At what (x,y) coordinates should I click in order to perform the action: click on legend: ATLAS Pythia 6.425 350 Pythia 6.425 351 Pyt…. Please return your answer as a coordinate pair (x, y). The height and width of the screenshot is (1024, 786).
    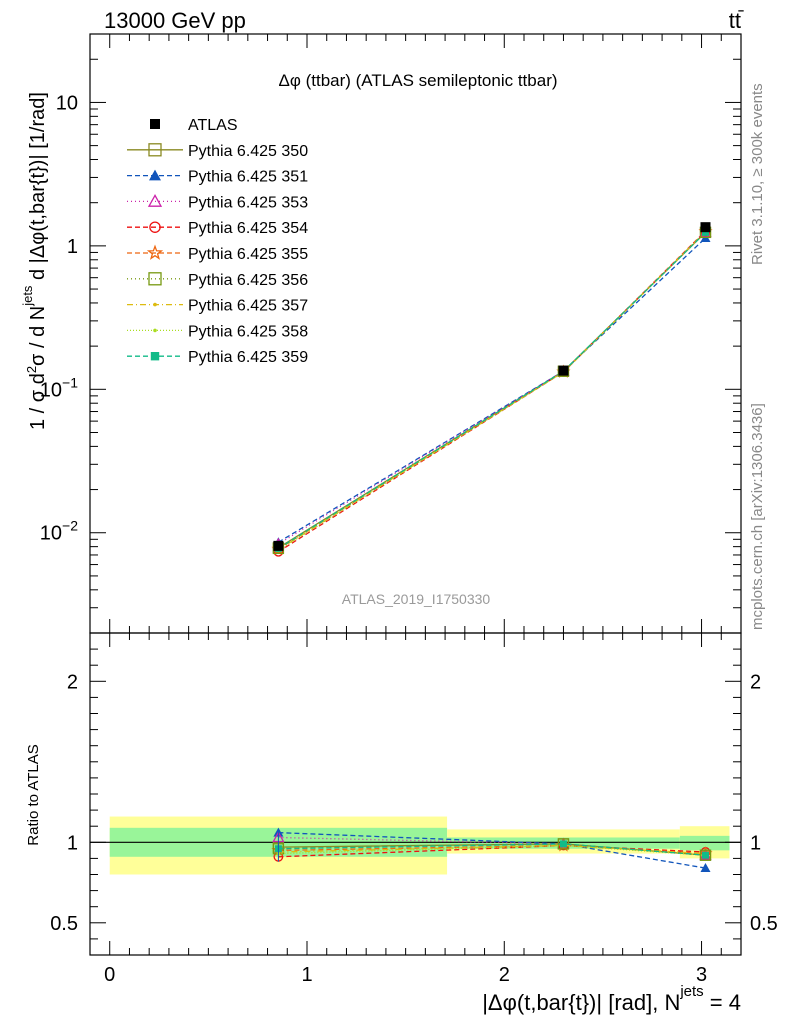
    Looking at the image, I should click on (217, 241).